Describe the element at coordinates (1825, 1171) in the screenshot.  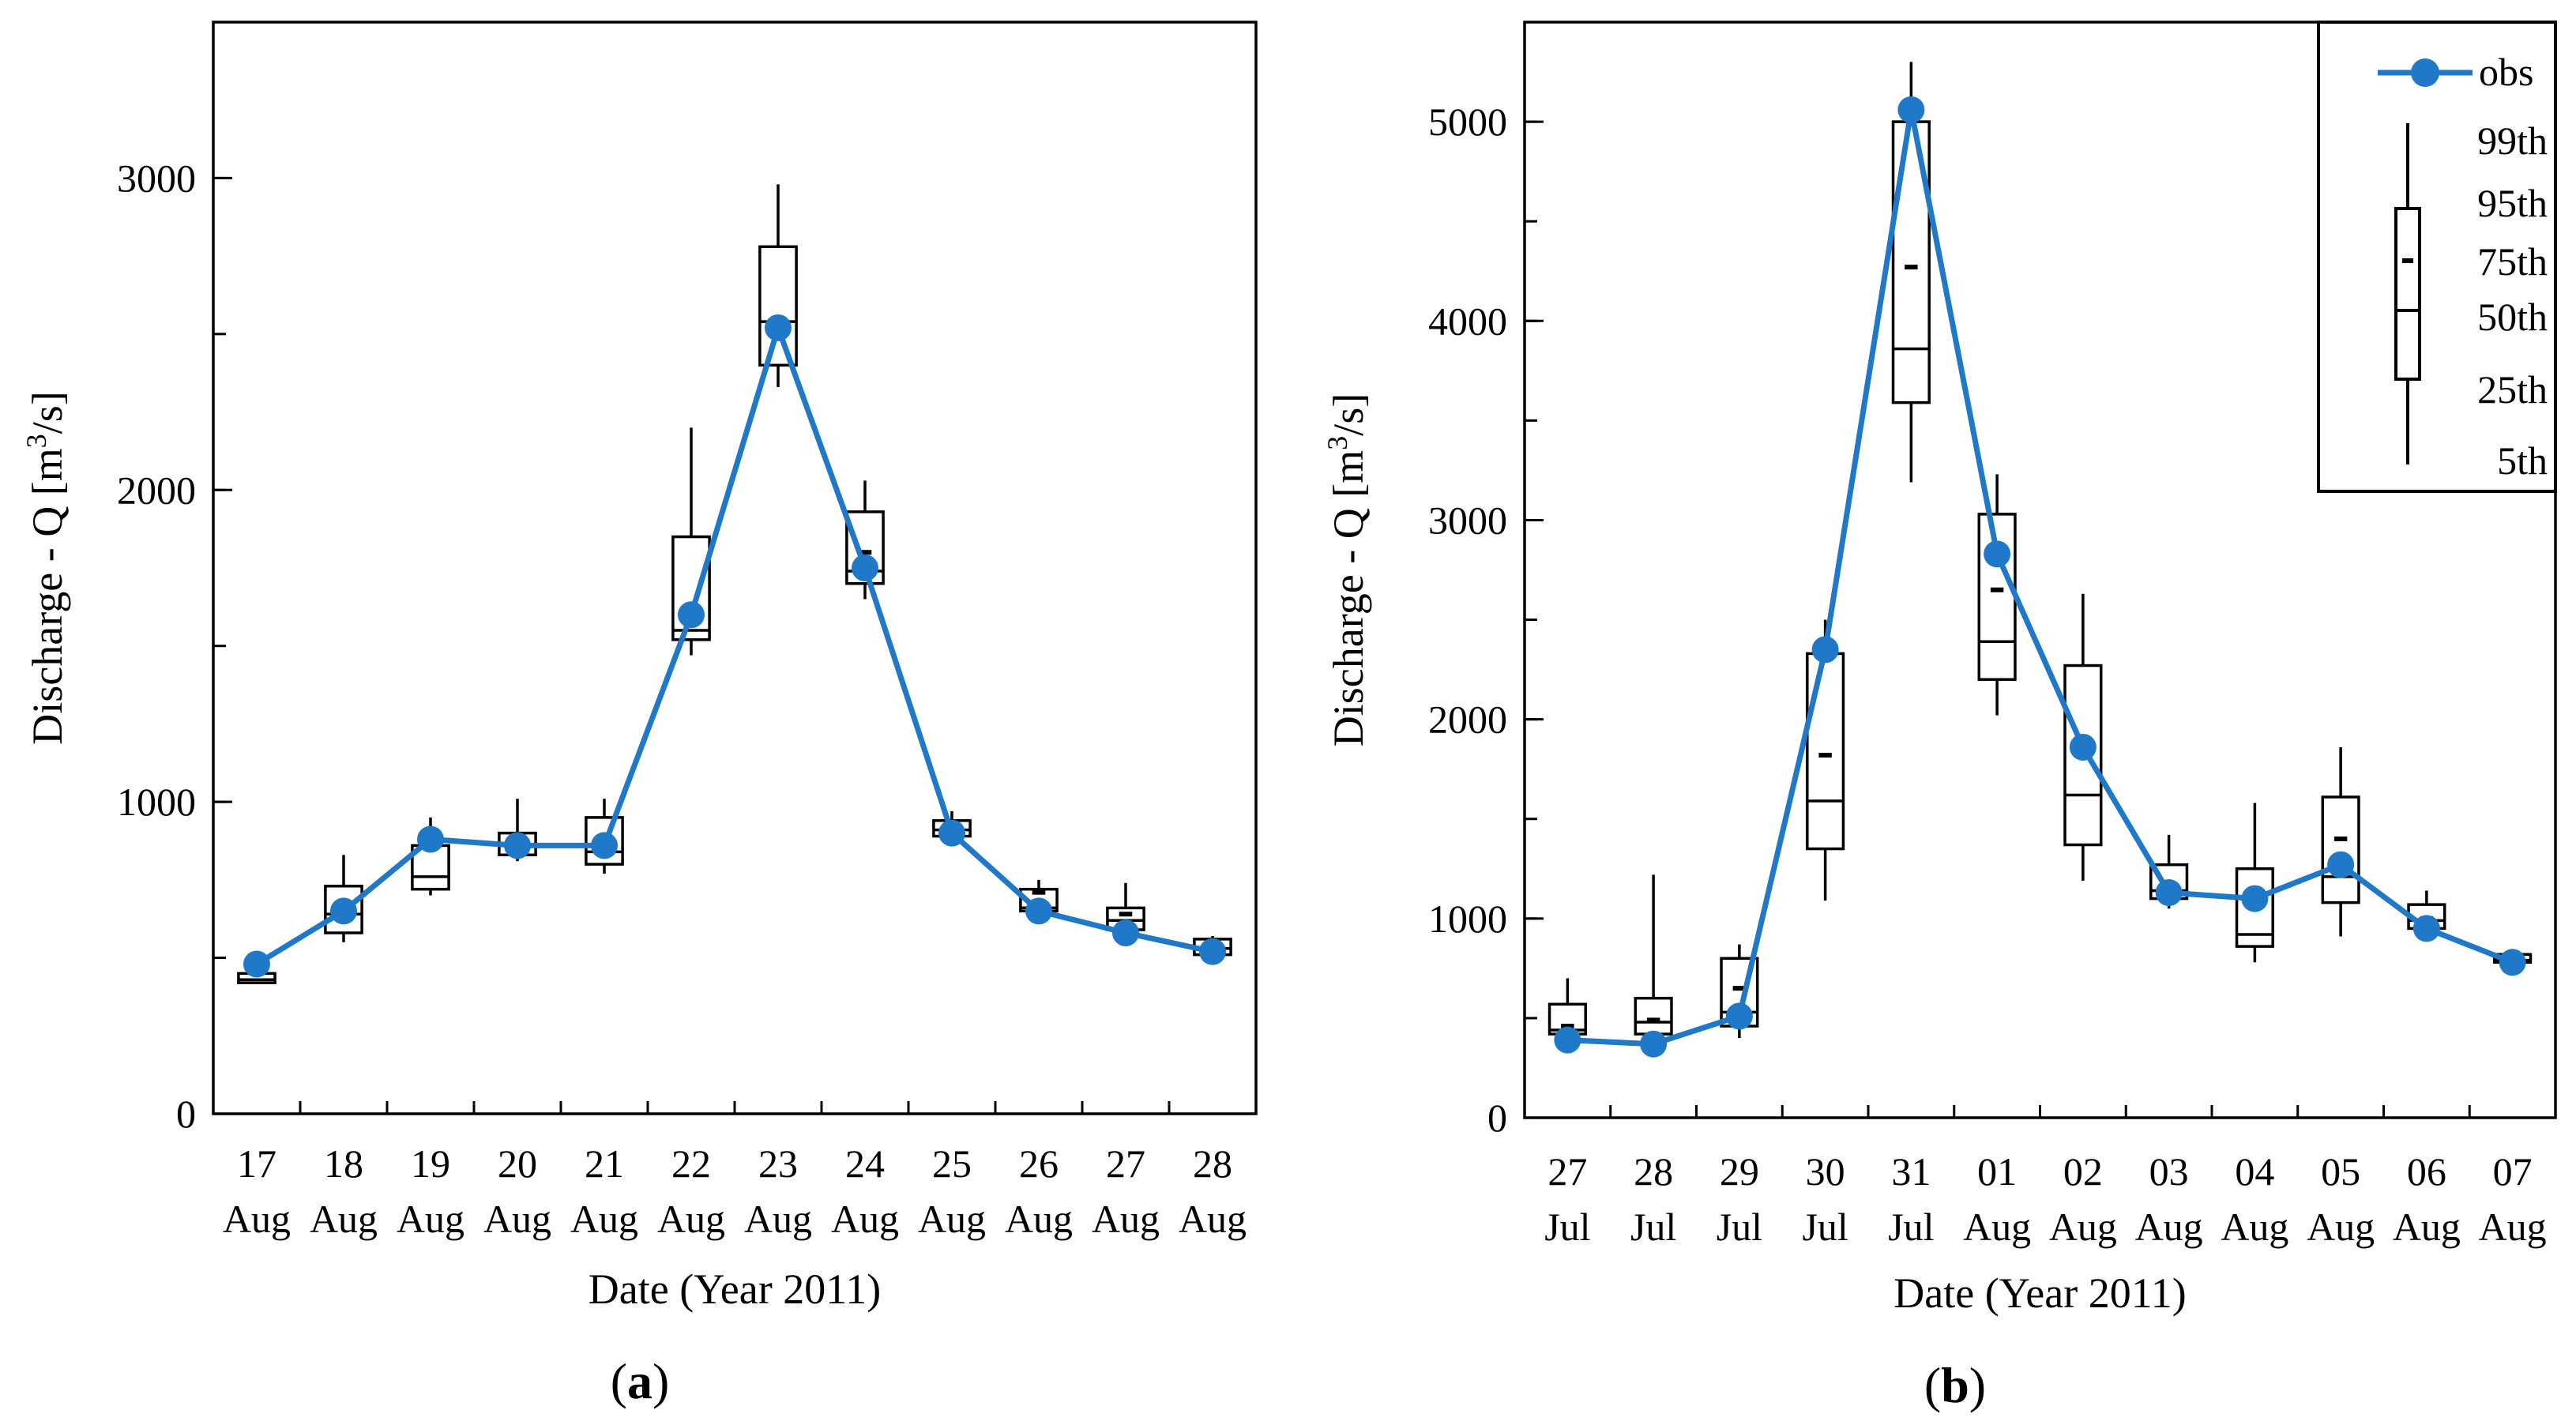
I see `panel-b-x-tick-day: 30` at that location.